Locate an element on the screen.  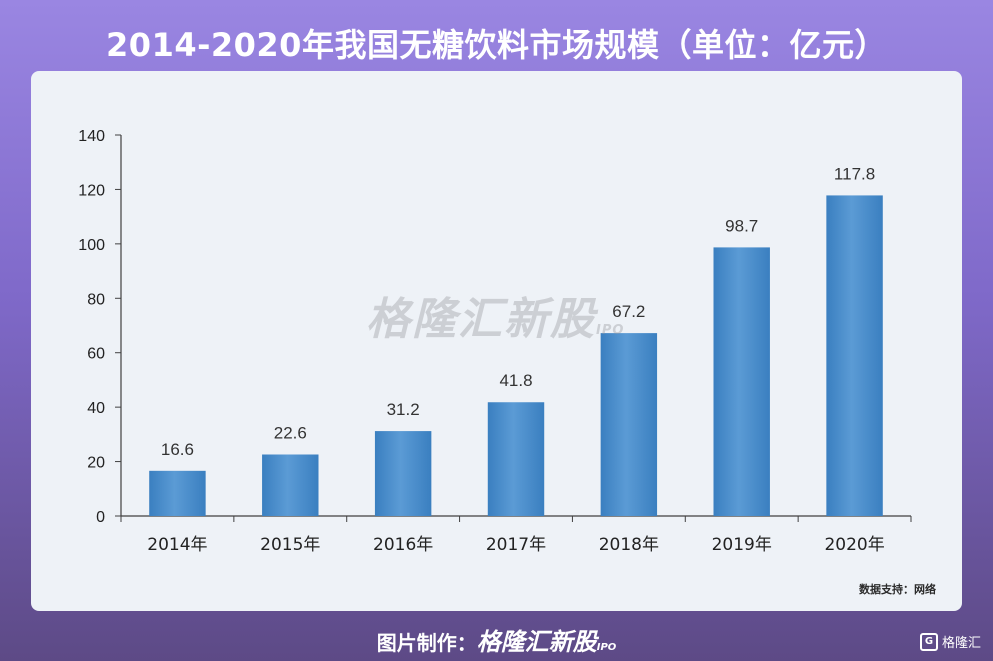
footer-prefix: 图片制作： is located at coordinates (426, 643).